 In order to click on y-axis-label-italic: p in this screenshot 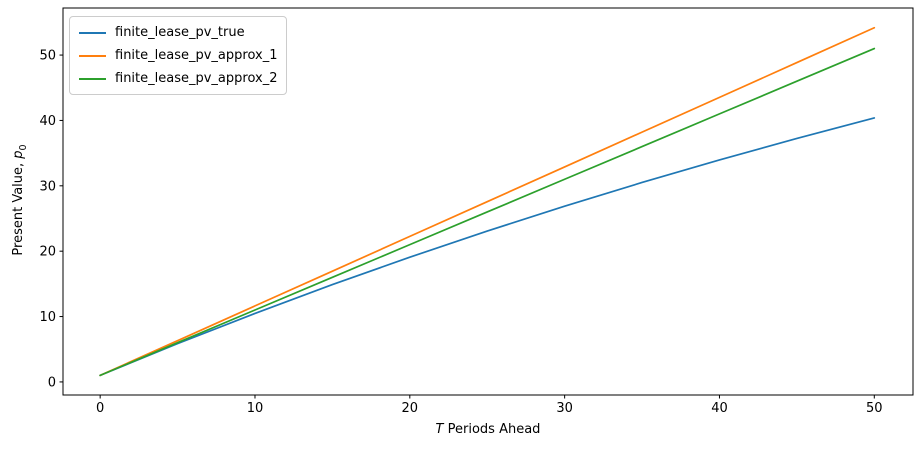, I will do `click(19, 154)`.